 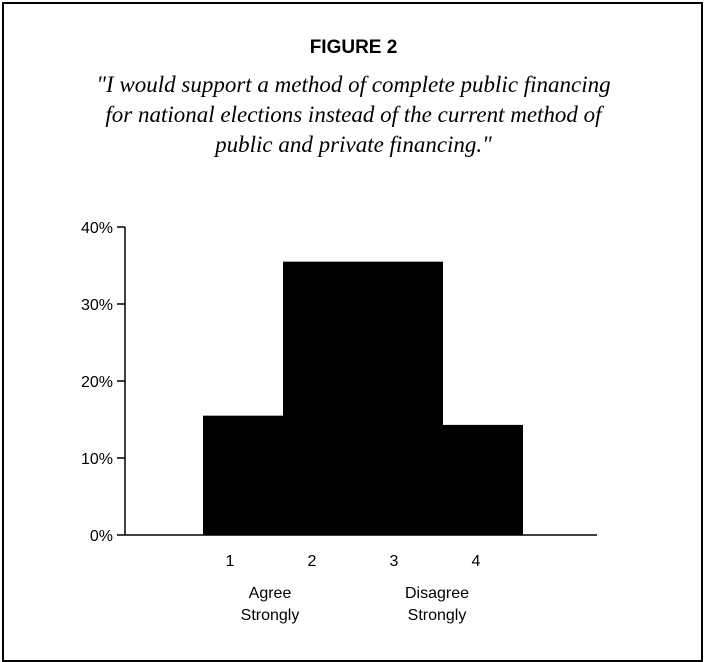 I want to click on anchor-label-agree: Agree, so click(x=270, y=593).